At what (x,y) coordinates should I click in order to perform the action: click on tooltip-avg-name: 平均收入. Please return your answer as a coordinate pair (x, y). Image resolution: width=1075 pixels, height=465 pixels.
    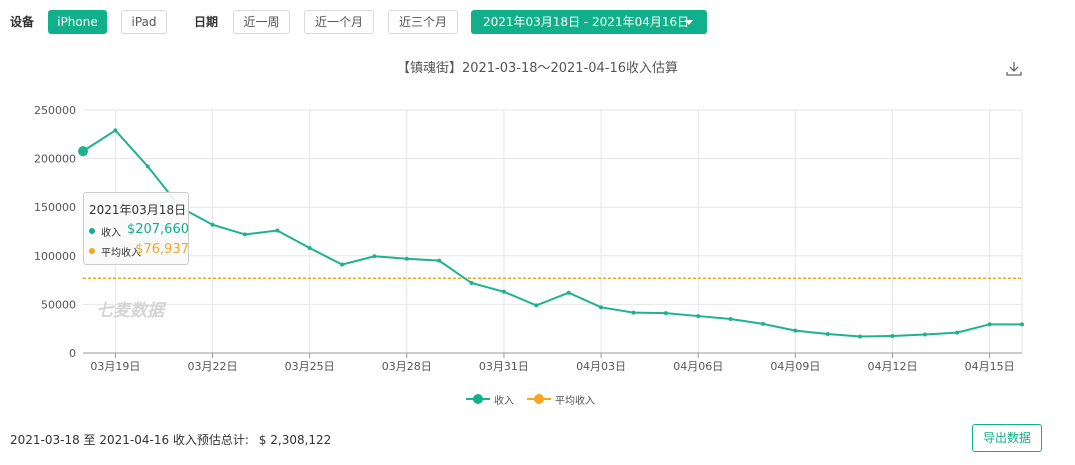
    Looking at the image, I should click on (121, 253).